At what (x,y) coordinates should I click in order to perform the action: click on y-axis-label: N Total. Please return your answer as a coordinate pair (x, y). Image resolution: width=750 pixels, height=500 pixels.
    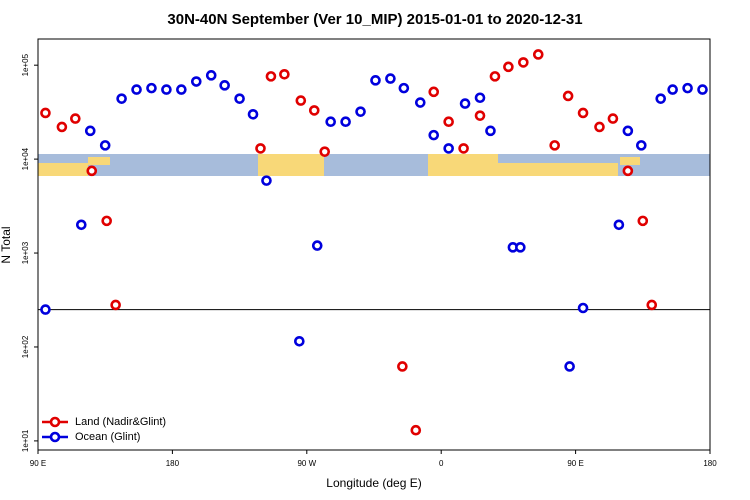
    Looking at the image, I should click on (6, 244).